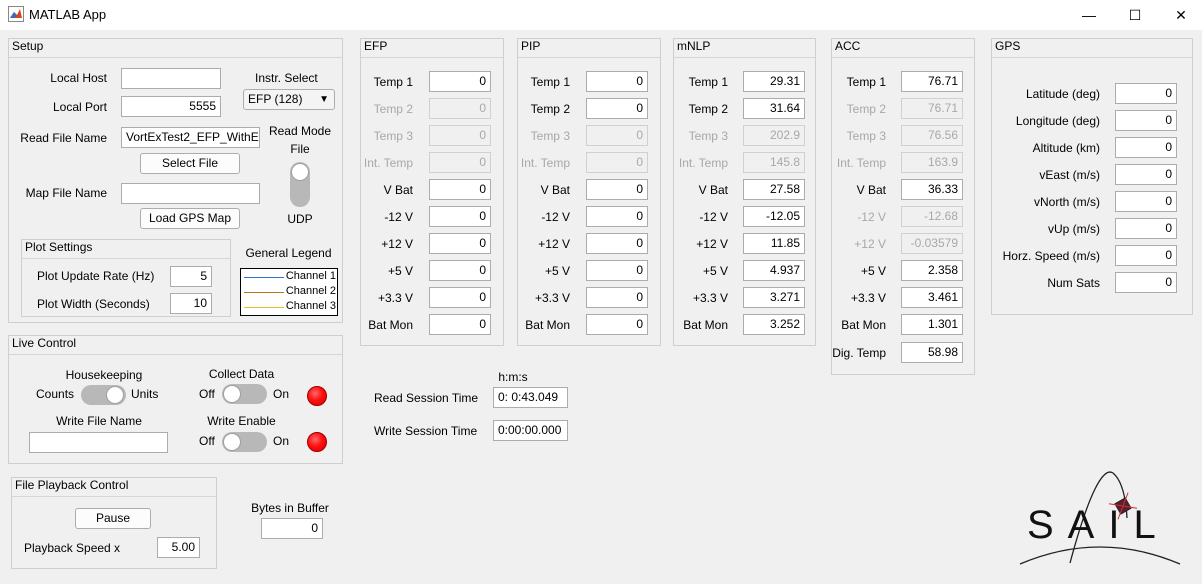 This screenshot has height=584, width=1202. What do you see at coordinates (617, 189) in the screenshot?
I see `pip-value-vbat: 0` at bounding box center [617, 189].